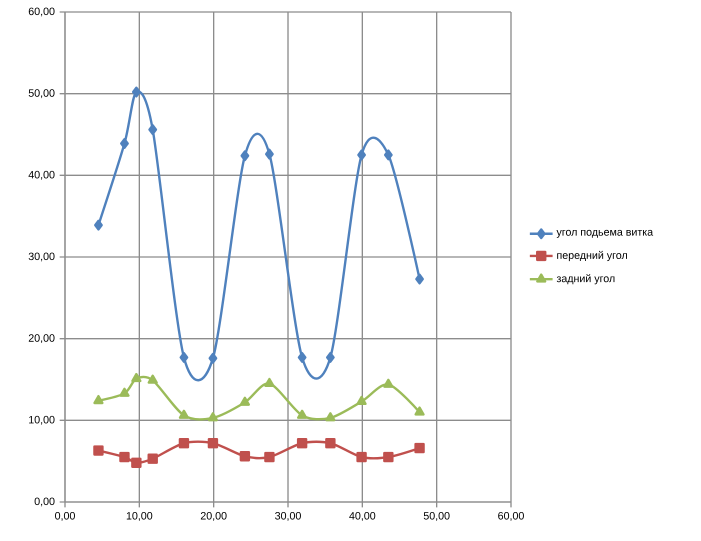 The image size is (701, 541). What do you see at coordinates (288, 516) in the screenshot?
I see `x-tick-label: 30,00` at bounding box center [288, 516].